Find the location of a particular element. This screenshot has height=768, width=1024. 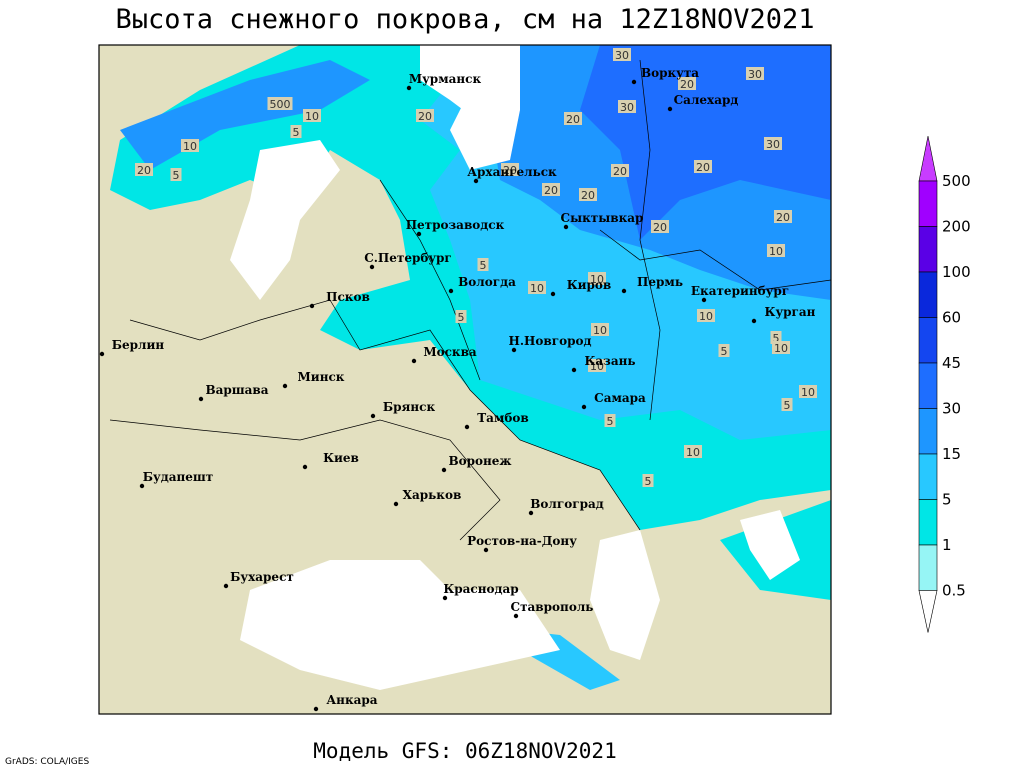

city-label: Варшава is located at coordinates (236, 390).